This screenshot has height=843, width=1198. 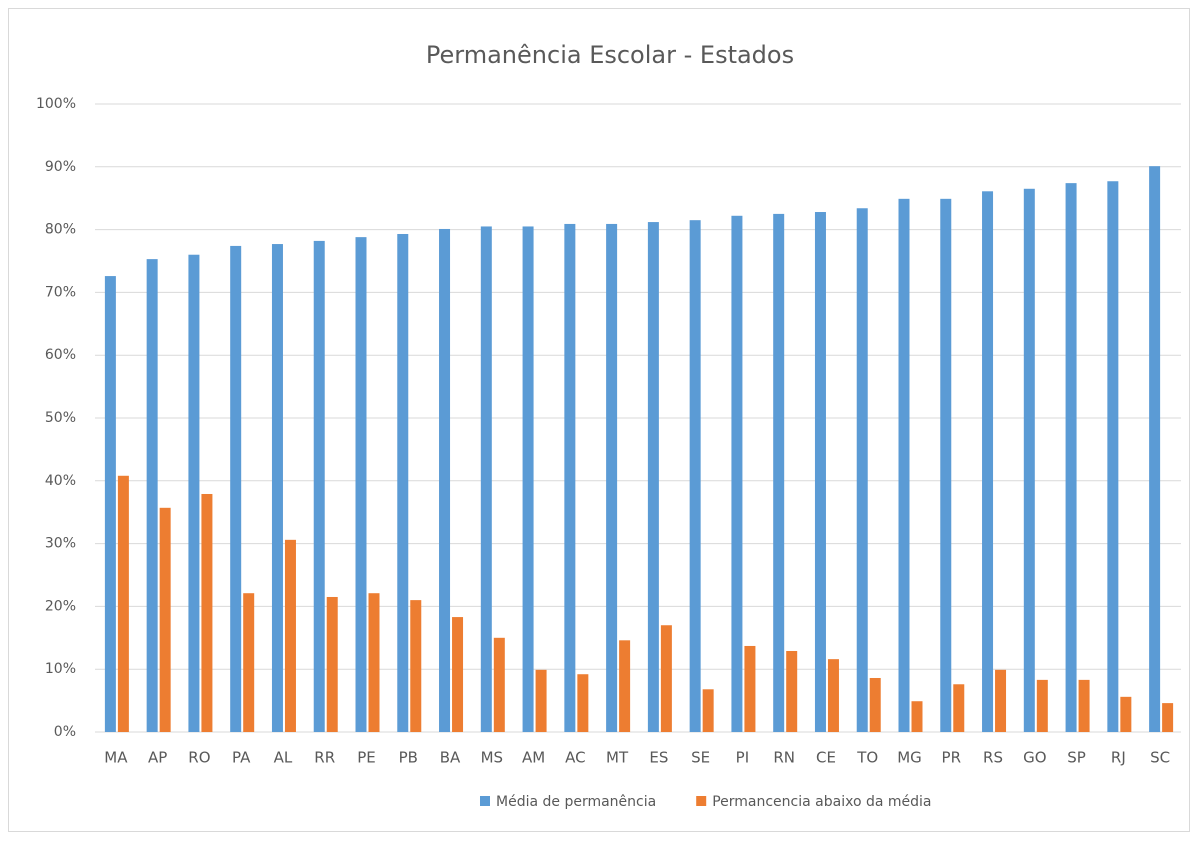 What do you see at coordinates (784, 758) in the screenshot?
I see `x-tick-label: RN` at bounding box center [784, 758].